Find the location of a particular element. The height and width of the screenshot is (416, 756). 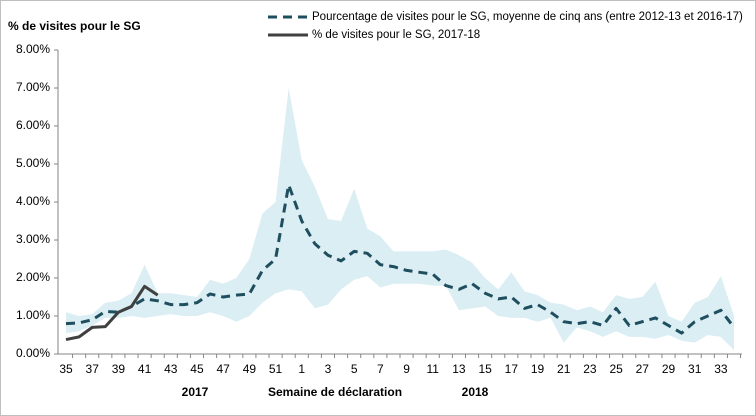

x-tick-label: 29 is located at coordinates (669, 369).